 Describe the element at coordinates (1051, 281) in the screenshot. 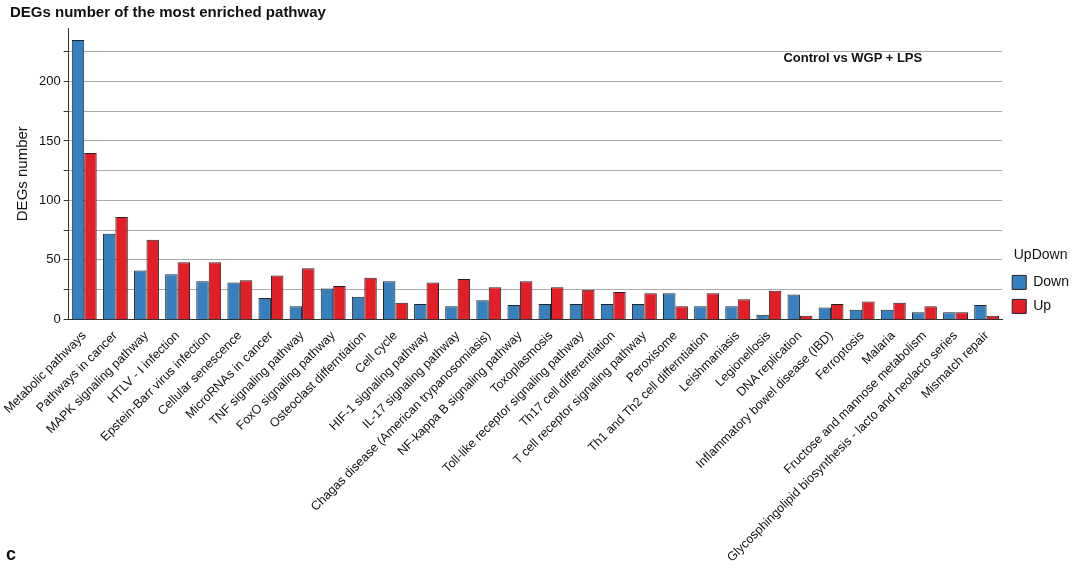

I see `legend-label: Down` at that location.